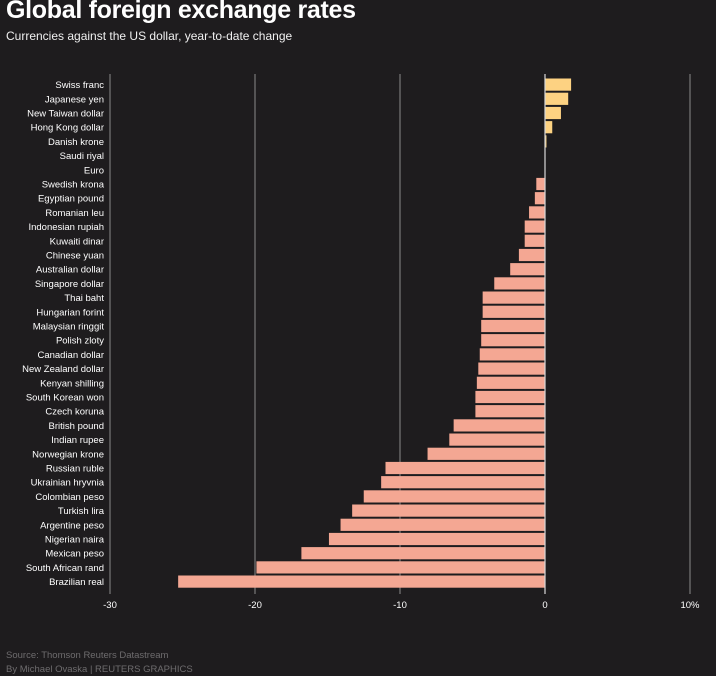  Describe the element at coordinates (94, 170) in the screenshot. I see `category-label: Euro` at that location.